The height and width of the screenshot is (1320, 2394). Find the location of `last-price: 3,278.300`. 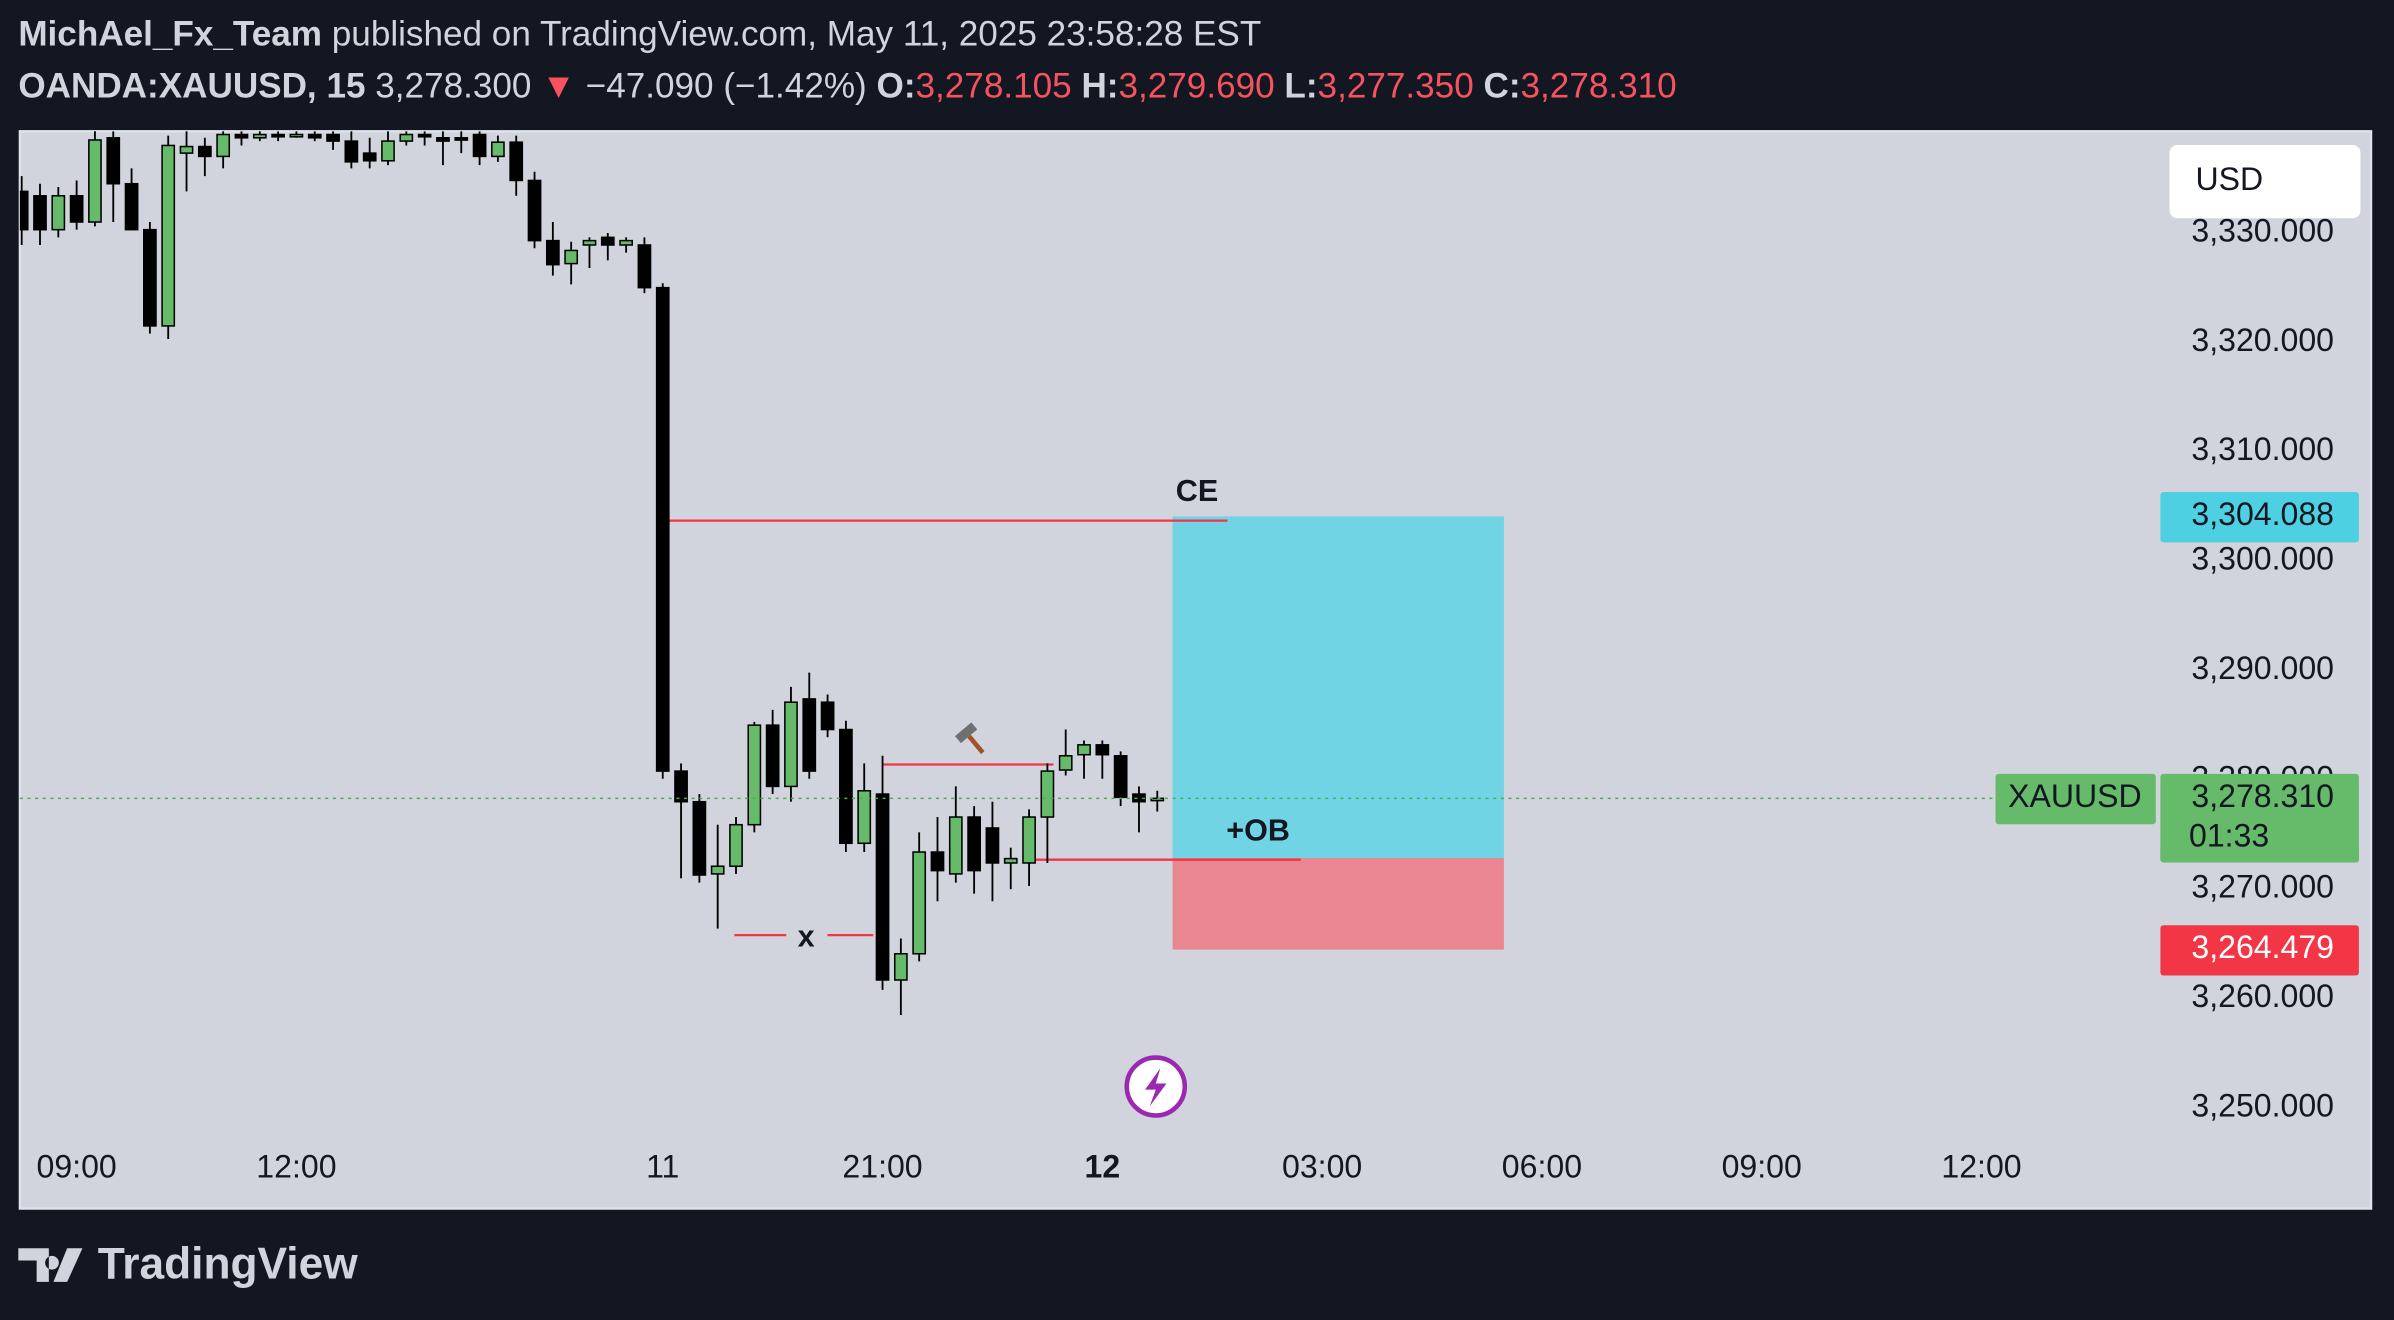

last-price: 3,278.300 is located at coordinates (453, 86).